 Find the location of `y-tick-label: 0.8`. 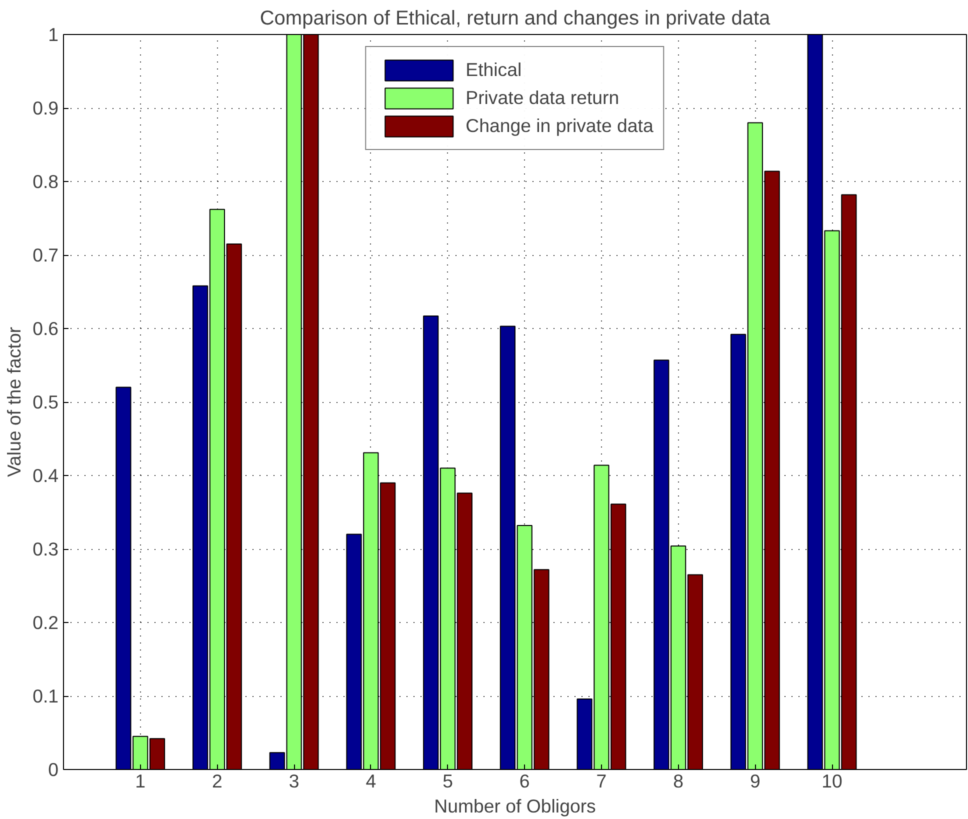

y-tick-label: 0.8 is located at coordinates (45, 181).